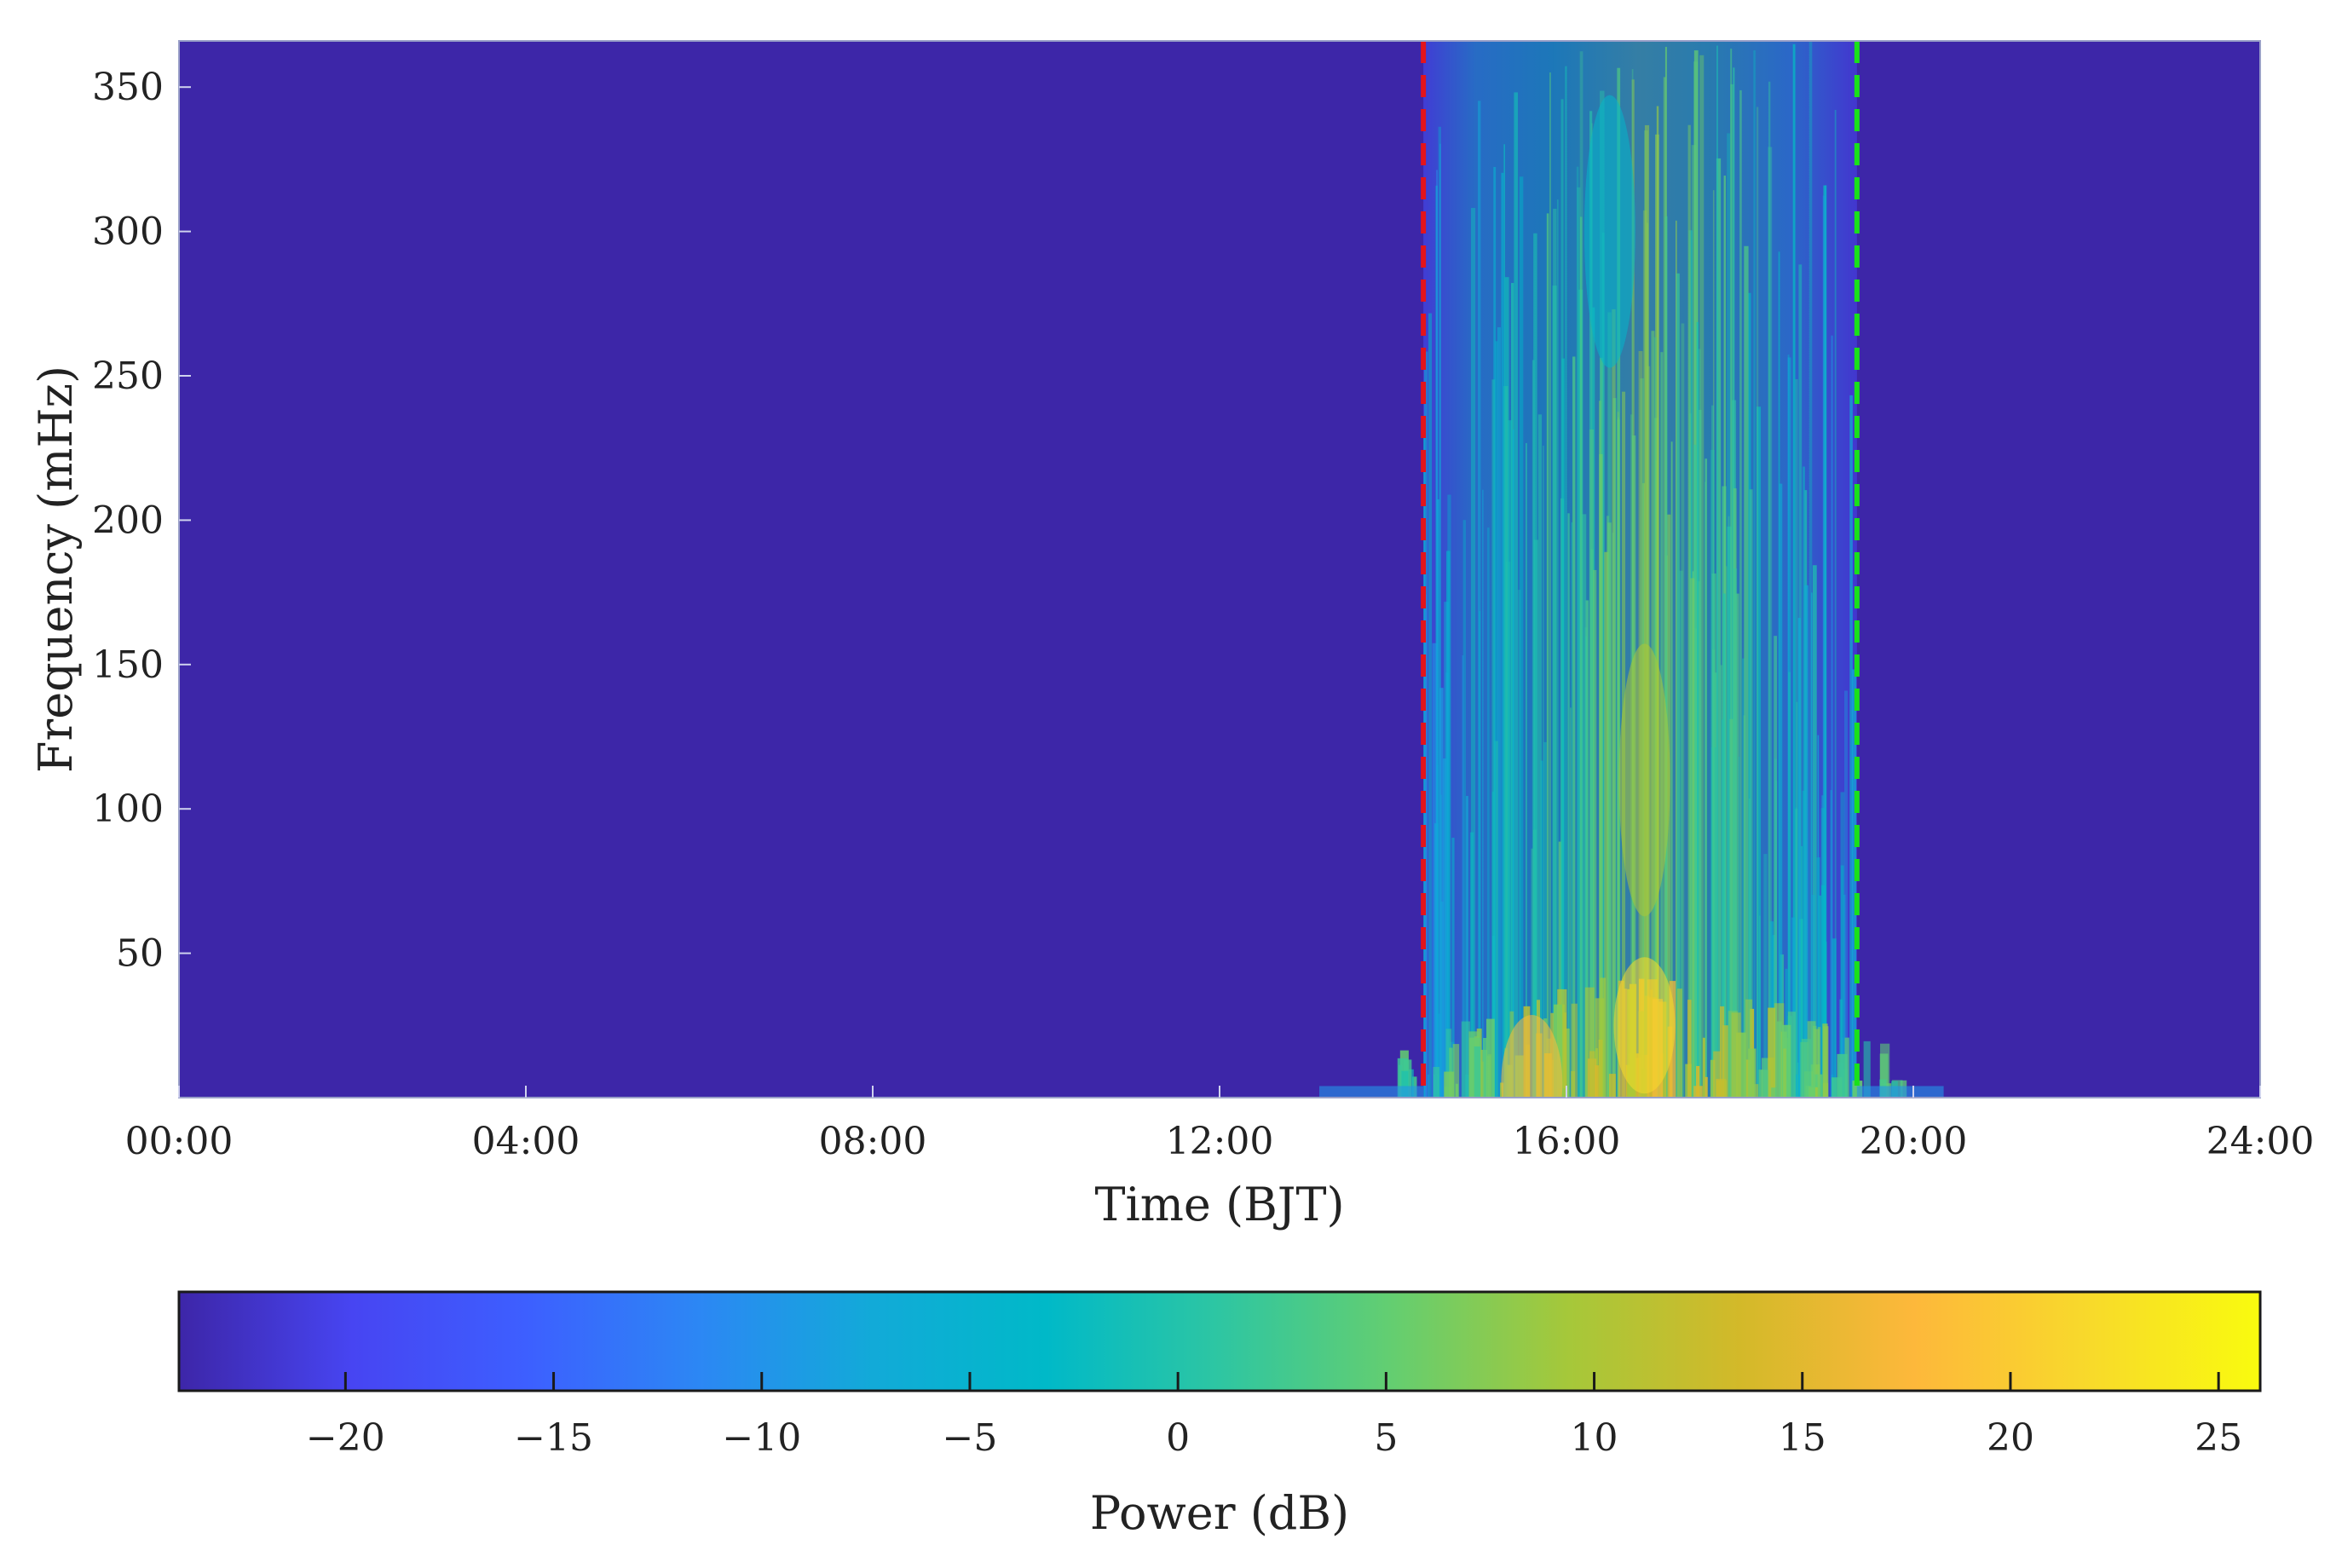  What do you see at coordinates (128, 520) in the screenshot?
I see `y-tick-label: 200` at bounding box center [128, 520].